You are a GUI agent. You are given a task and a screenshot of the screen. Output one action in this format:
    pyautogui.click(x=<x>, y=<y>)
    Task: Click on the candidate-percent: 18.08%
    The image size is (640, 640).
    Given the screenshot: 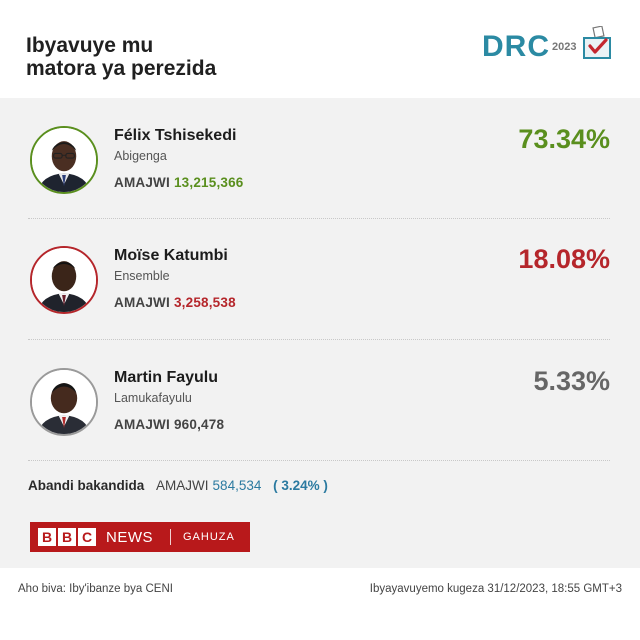 What is the action you would take?
    pyautogui.click(x=564, y=259)
    